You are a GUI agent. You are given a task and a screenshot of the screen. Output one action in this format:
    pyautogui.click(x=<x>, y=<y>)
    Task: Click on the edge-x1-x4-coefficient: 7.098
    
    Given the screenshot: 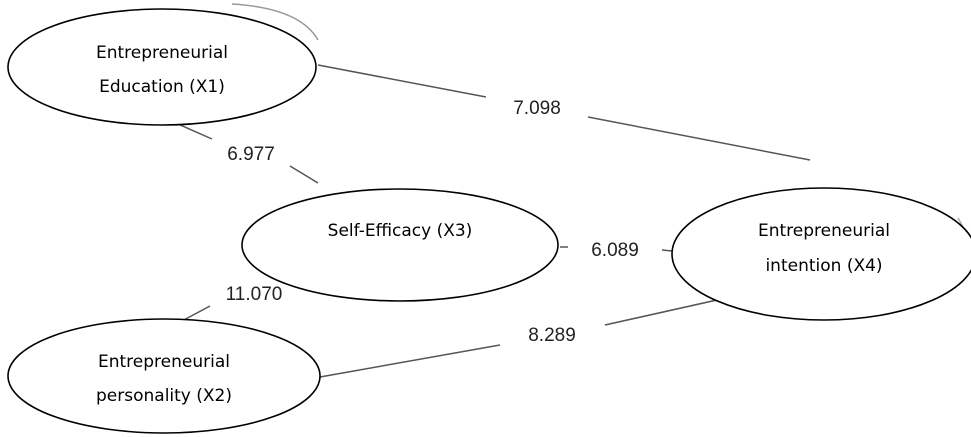 What is the action you would take?
    pyautogui.click(x=537, y=108)
    